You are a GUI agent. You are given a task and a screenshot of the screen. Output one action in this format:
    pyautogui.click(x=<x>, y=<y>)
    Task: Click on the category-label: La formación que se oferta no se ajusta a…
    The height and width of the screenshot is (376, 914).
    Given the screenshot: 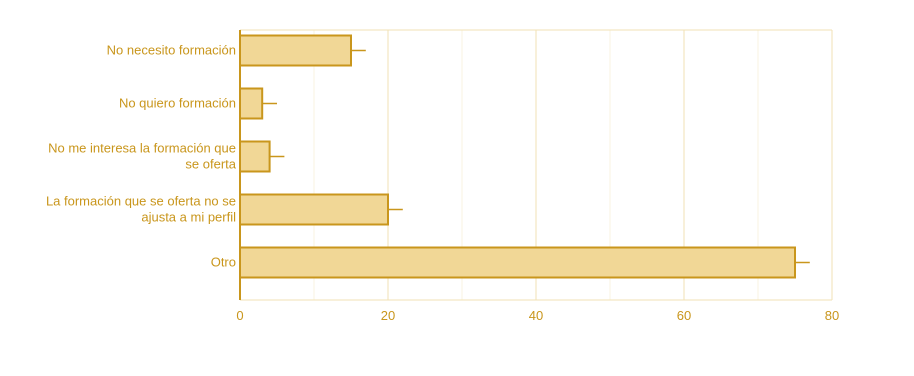 What is the action you would take?
    pyautogui.click(x=141, y=209)
    